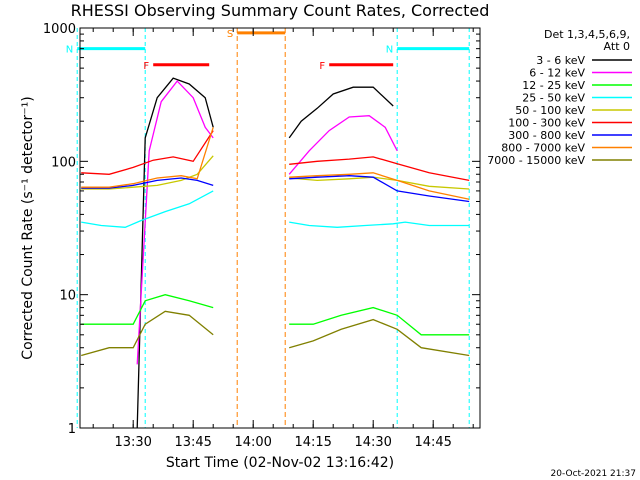 This screenshot has width=640, height=480. I want to click on legend-label: 6 - 12 keV, so click(557, 73).